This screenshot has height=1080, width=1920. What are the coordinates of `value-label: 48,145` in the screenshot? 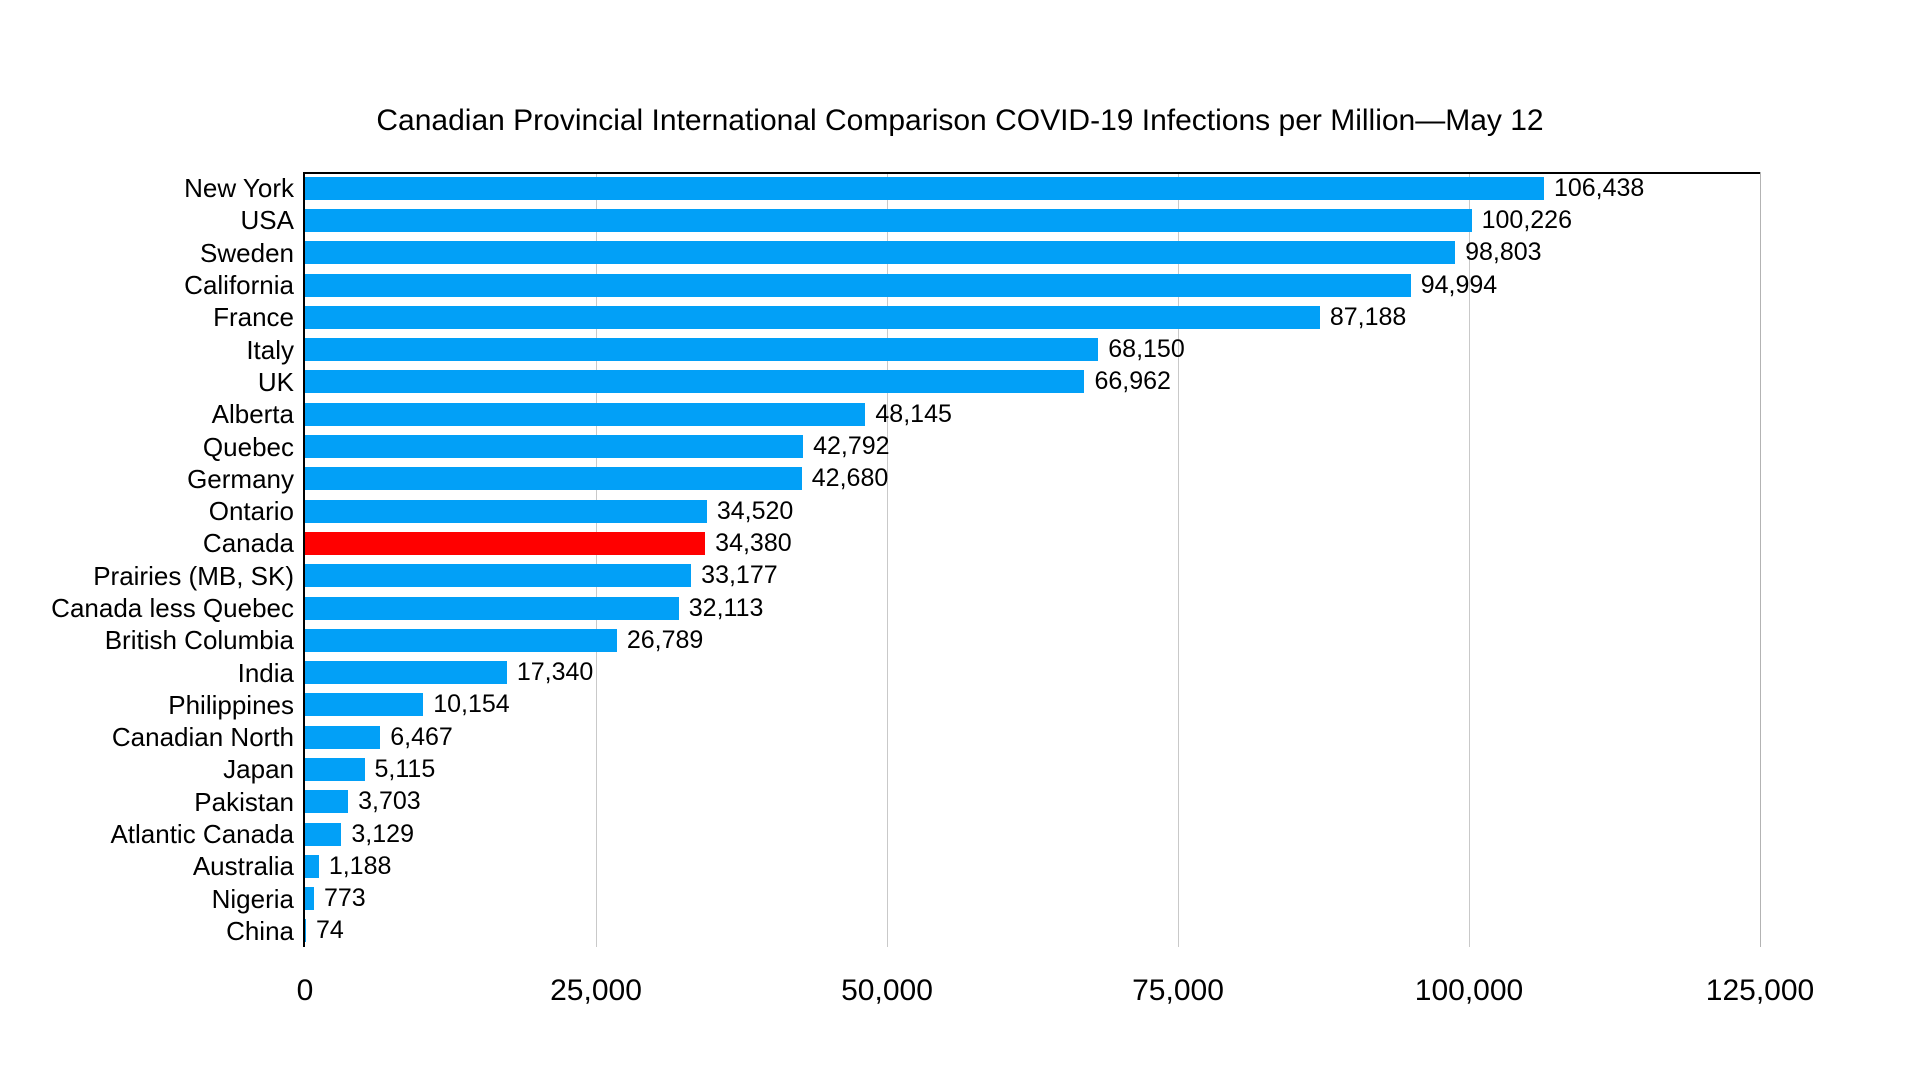 It's located at (913, 413).